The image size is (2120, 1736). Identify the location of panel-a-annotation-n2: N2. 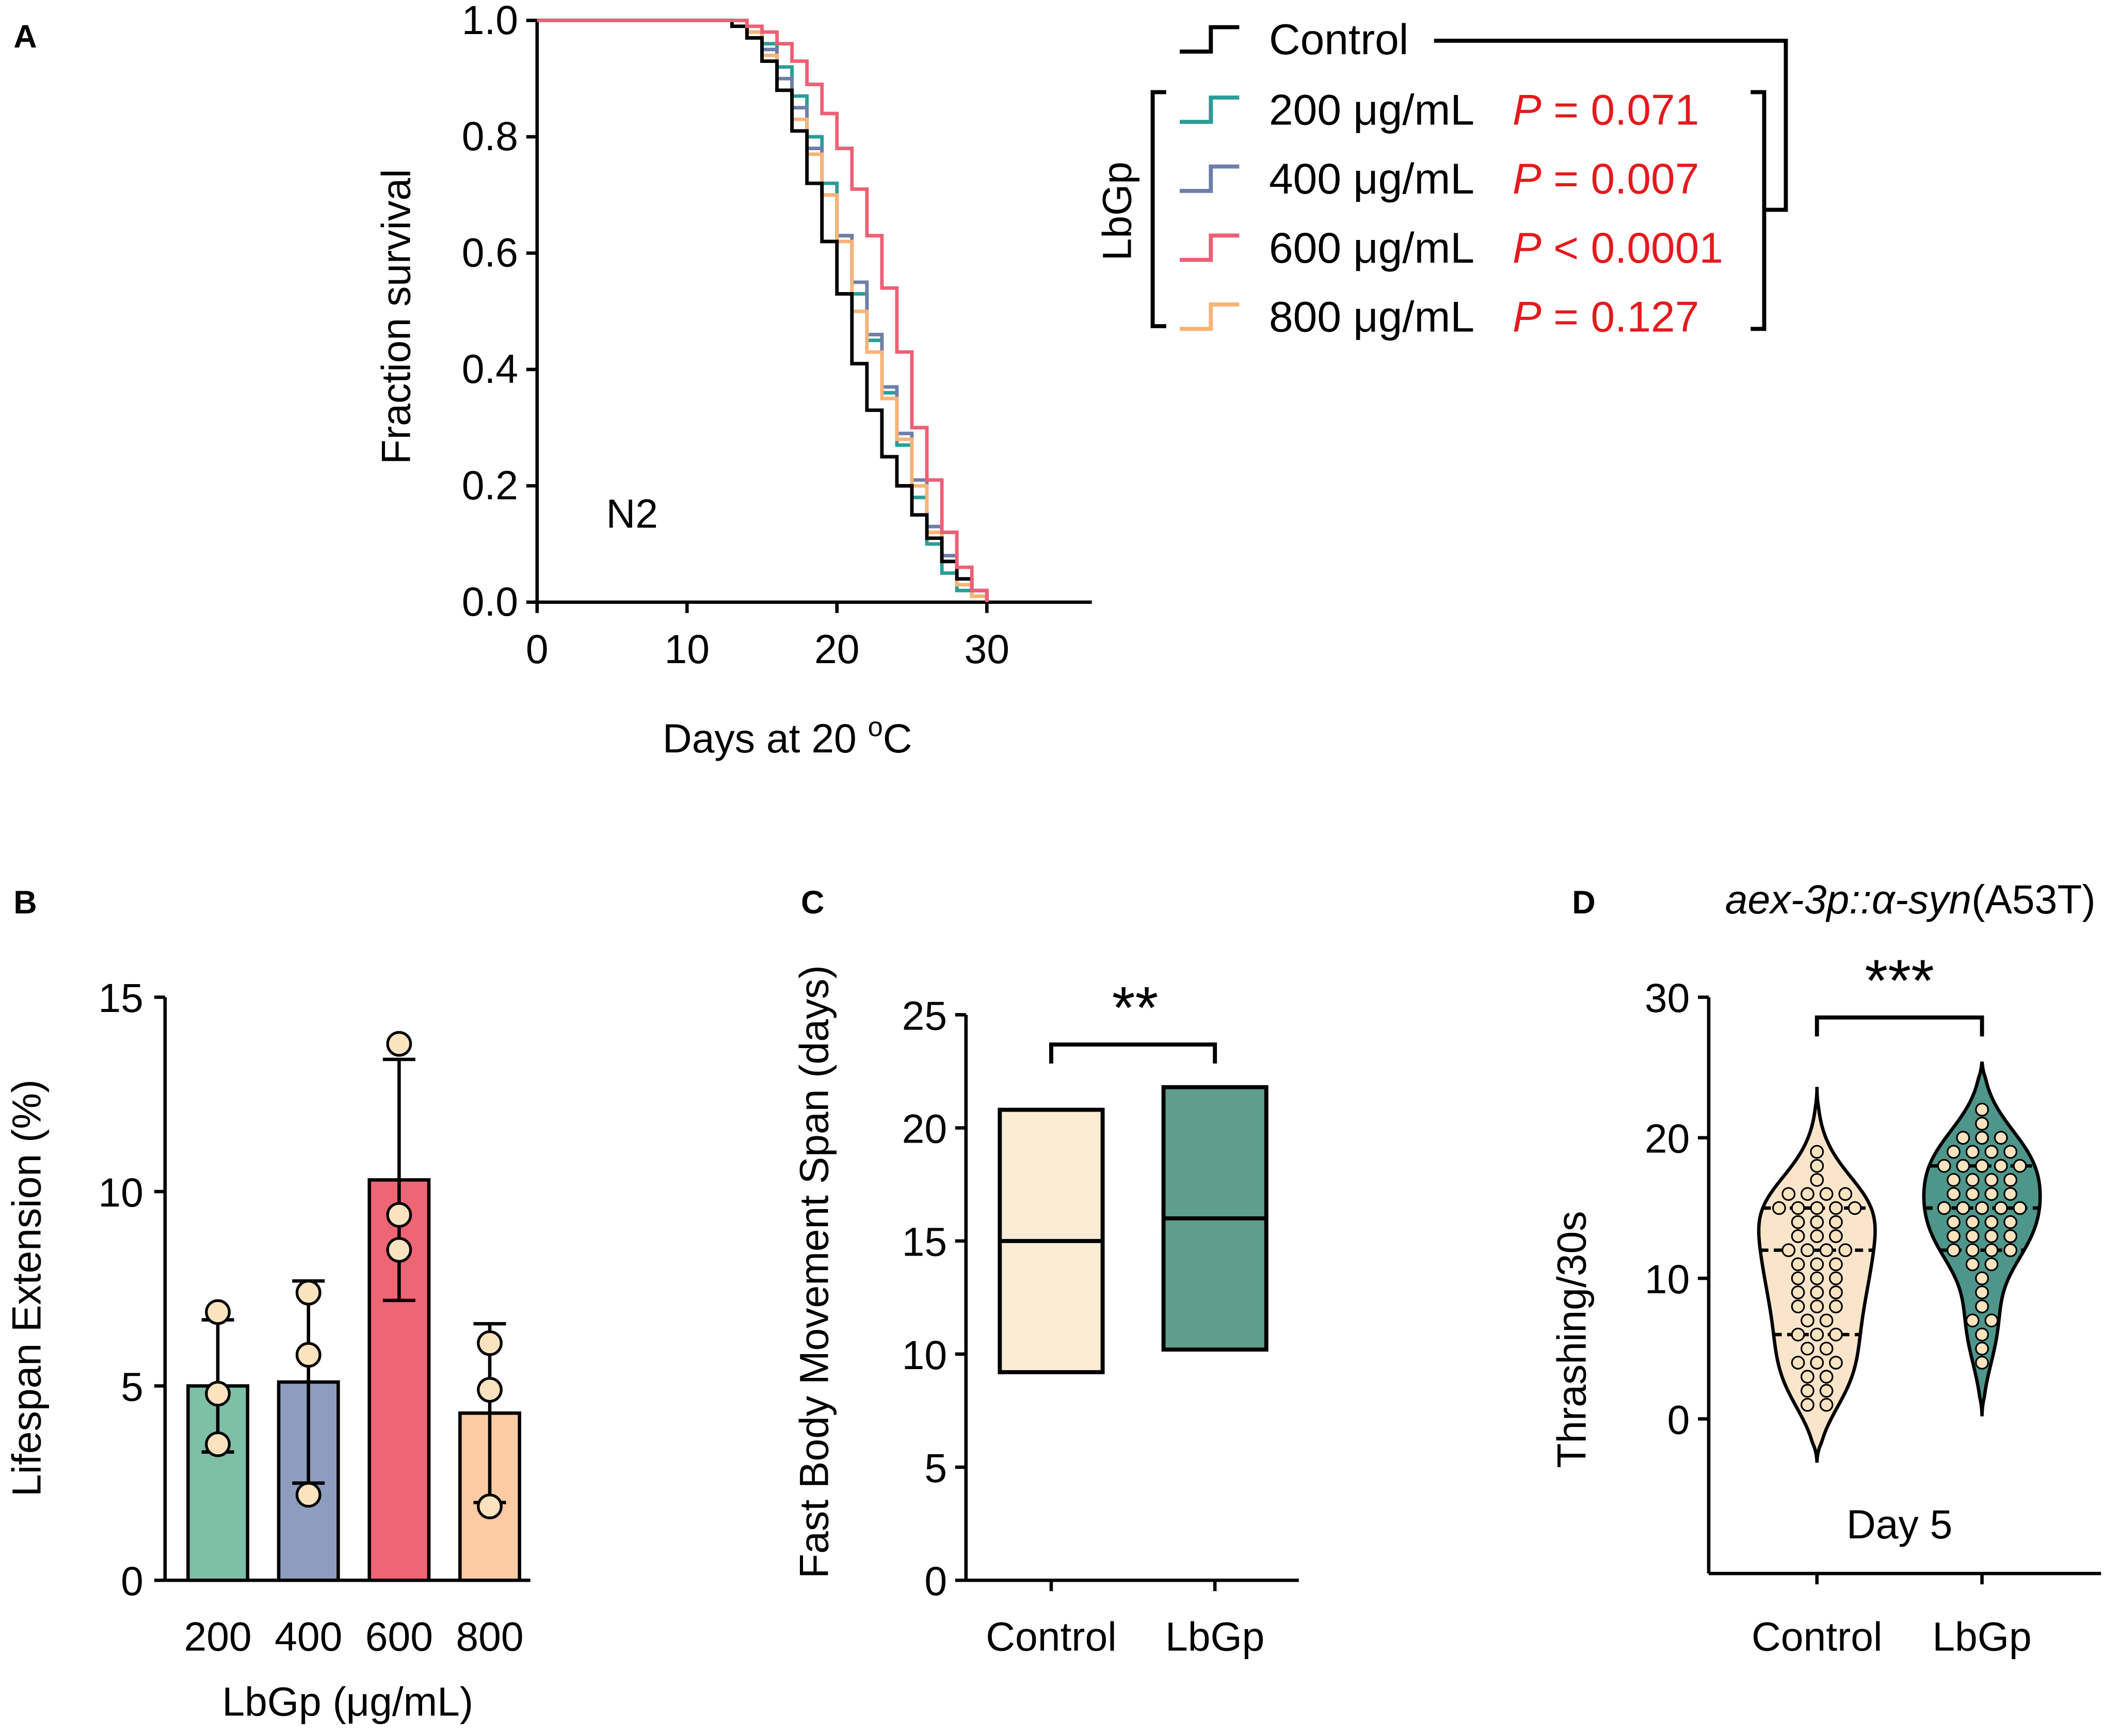
(632, 514).